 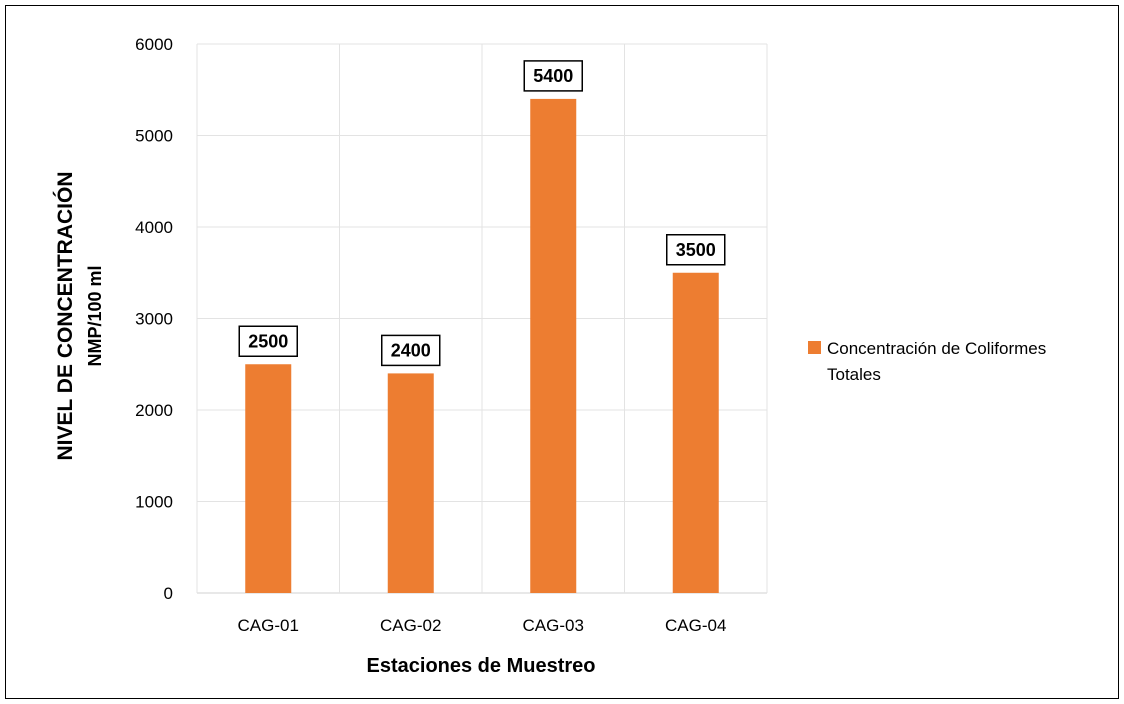 I want to click on data-label: 3500, so click(x=696, y=250).